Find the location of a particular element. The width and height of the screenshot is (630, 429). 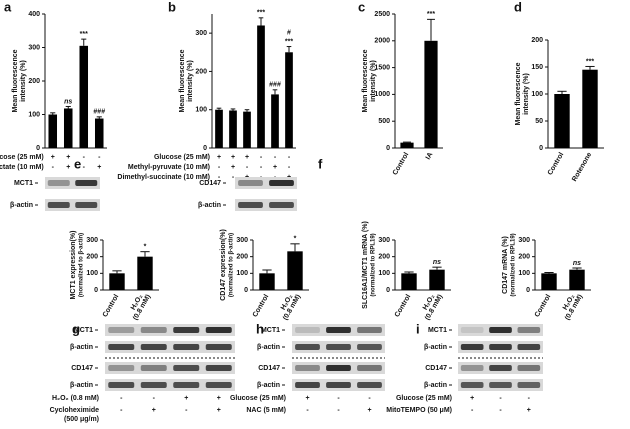

blot-label: CD147 is located at coordinates (82, 368).